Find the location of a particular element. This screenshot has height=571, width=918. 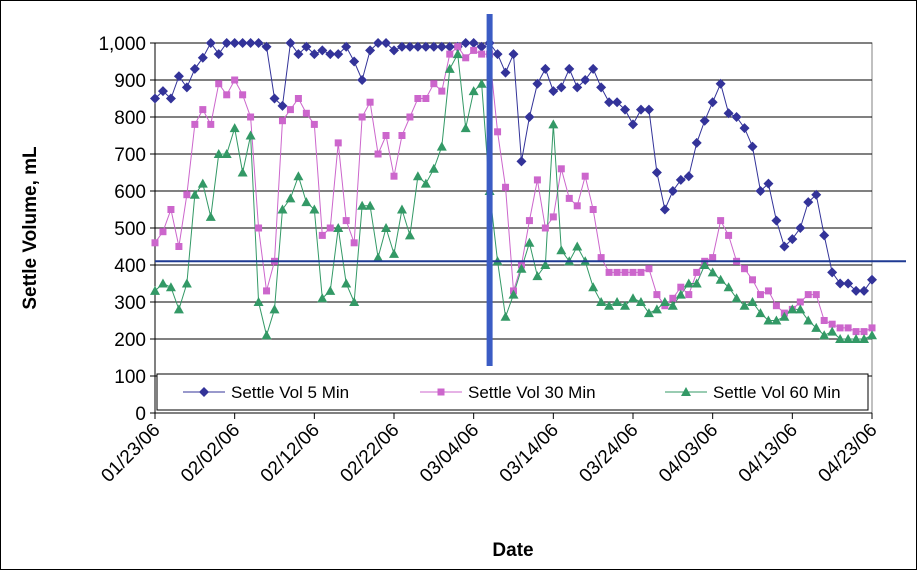

y-tick-label: 200 is located at coordinates (130, 340).